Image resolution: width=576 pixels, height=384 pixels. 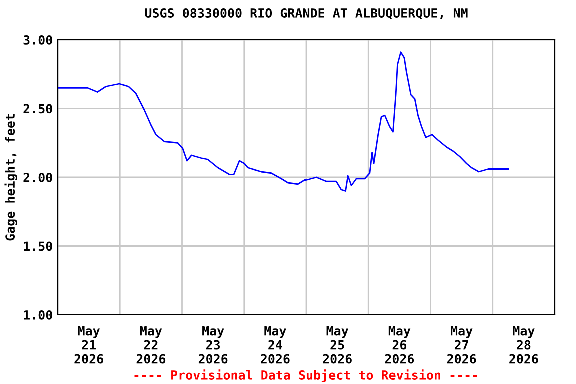 What do you see at coordinates (38, 109) in the screenshot?
I see `y-tick-label: 2.50` at bounding box center [38, 109].